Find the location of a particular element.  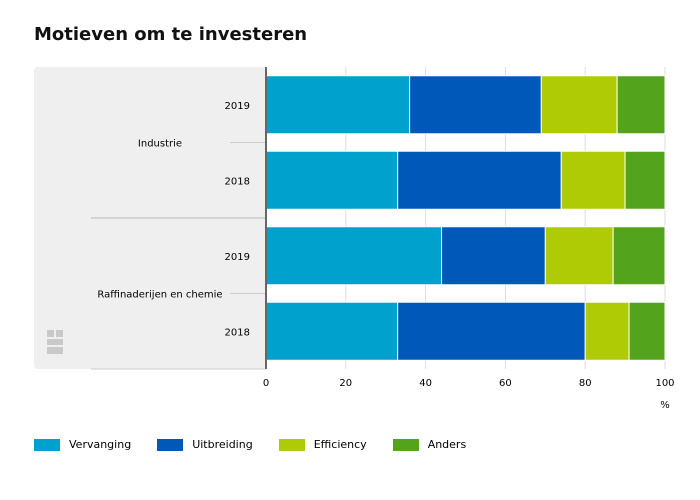

x-tick-label: 20 is located at coordinates (345, 383).